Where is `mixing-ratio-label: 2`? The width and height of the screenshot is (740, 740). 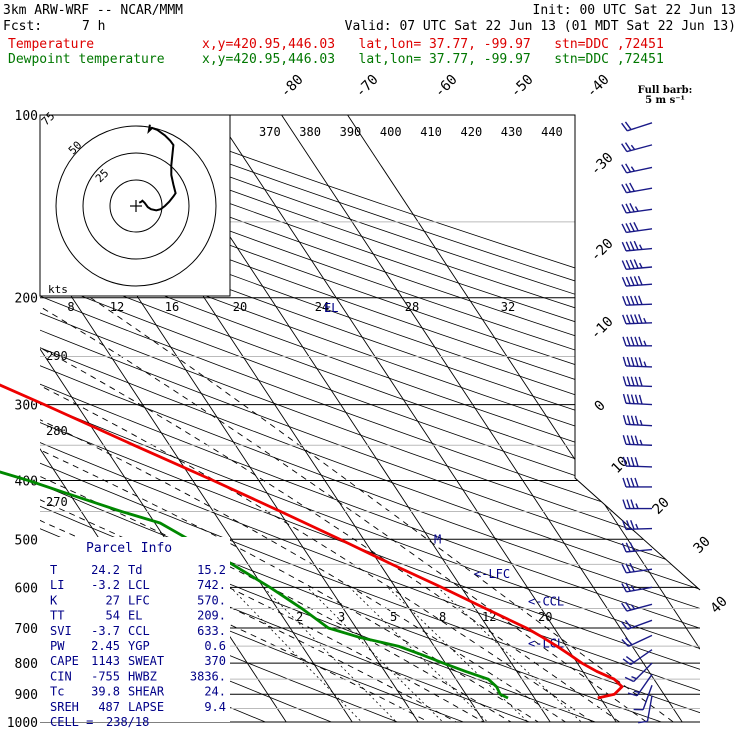
mixing-ratio-label: 2 is located at coordinates (299, 617).